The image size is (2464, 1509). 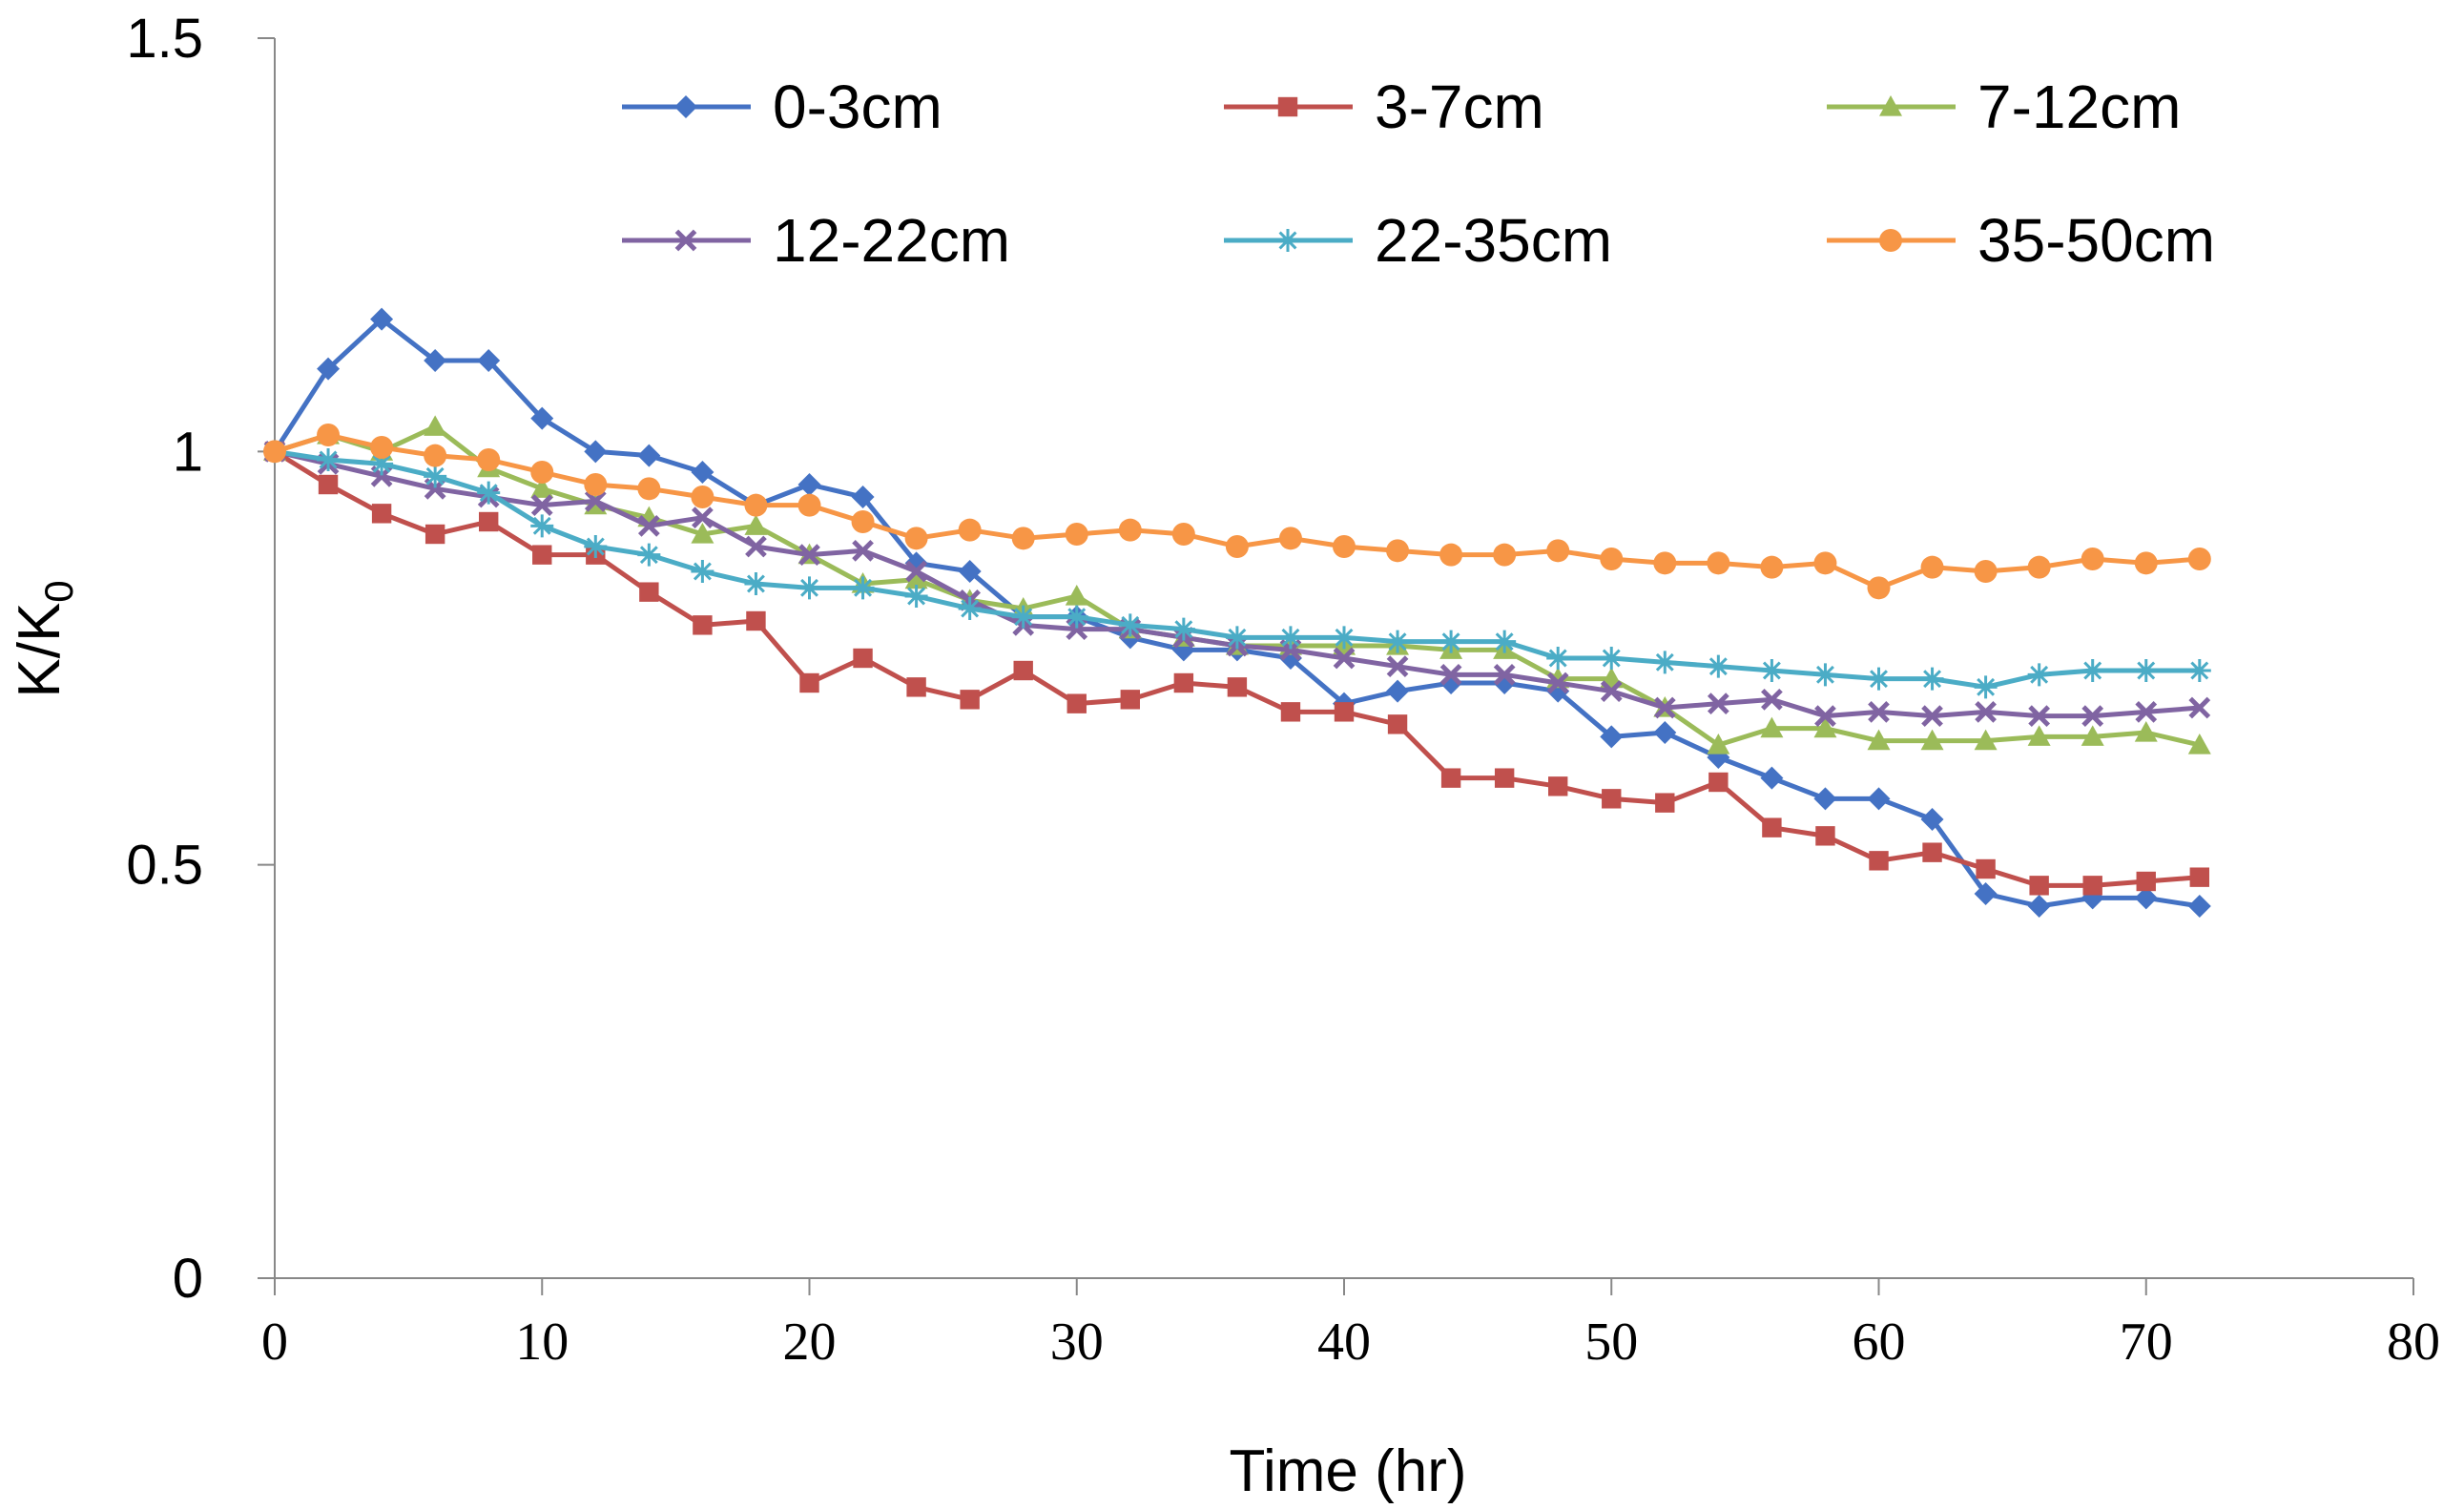 What do you see at coordinates (2413, 1342) in the screenshot?
I see `x-tick-label: 80` at bounding box center [2413, 1342].